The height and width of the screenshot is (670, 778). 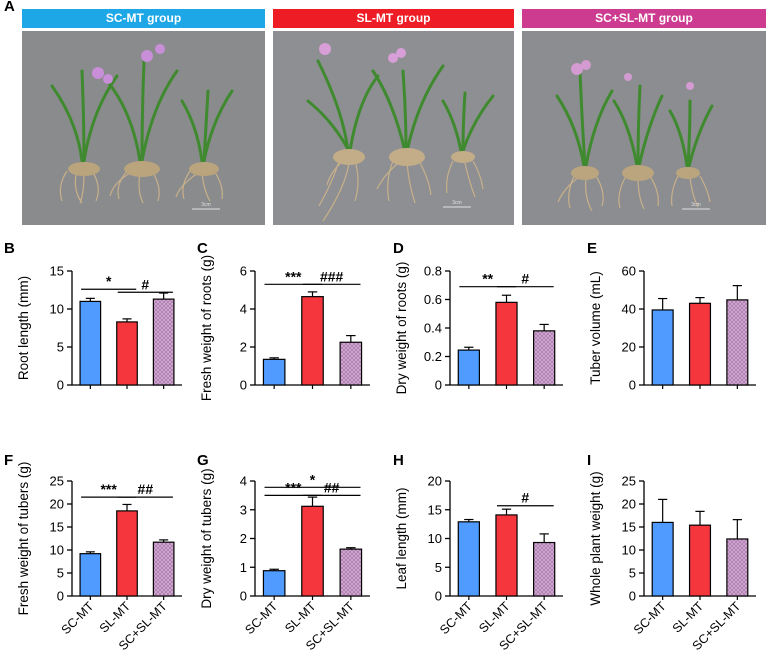 I want to click on group-header-label: SL-MT group, so click(x=393, y=18).